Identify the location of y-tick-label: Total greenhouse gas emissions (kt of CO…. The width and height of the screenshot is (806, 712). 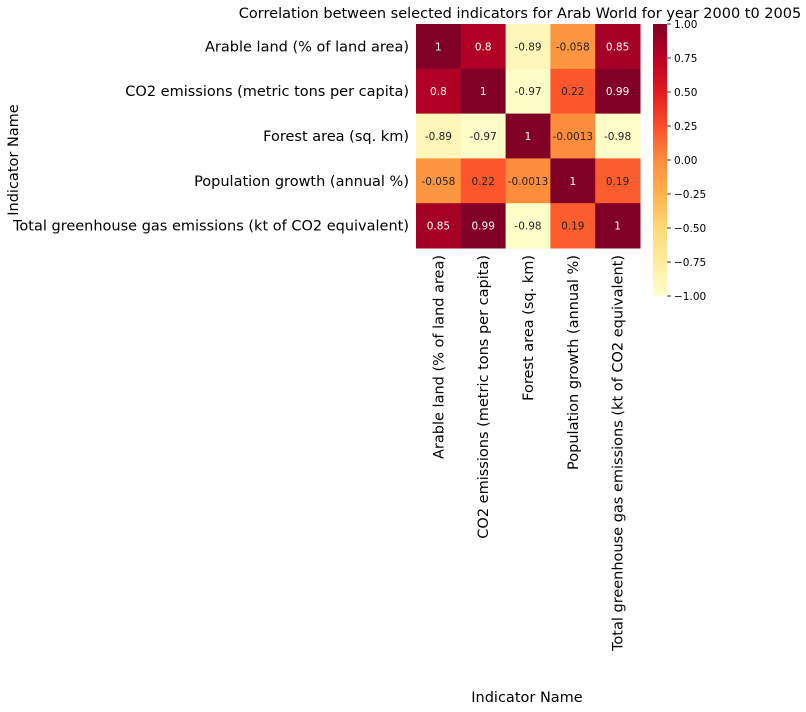
(210, 227).